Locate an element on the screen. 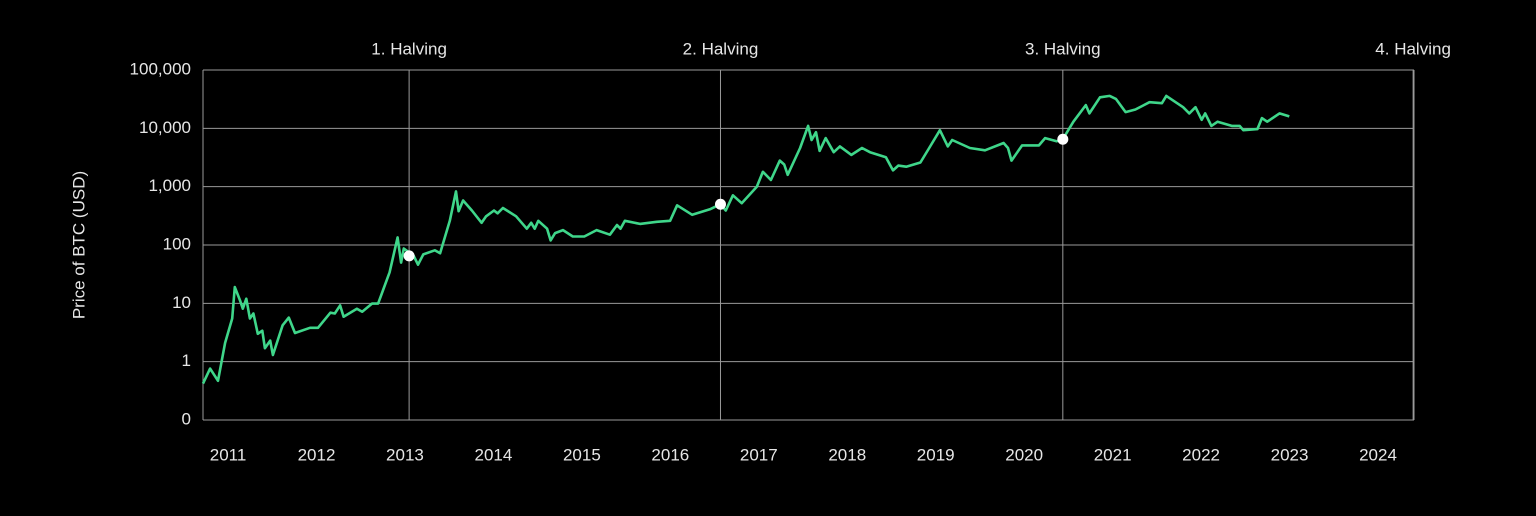  x-tick-label: 2014 is located at coordinates (493, 454).